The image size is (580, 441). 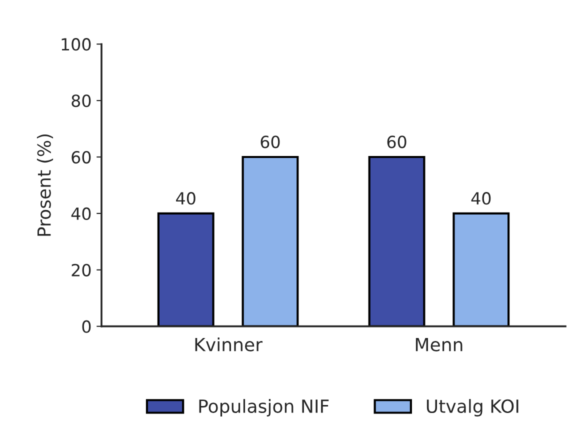 I want to click on y-tick-label: 60, so click(x=81, y=157).